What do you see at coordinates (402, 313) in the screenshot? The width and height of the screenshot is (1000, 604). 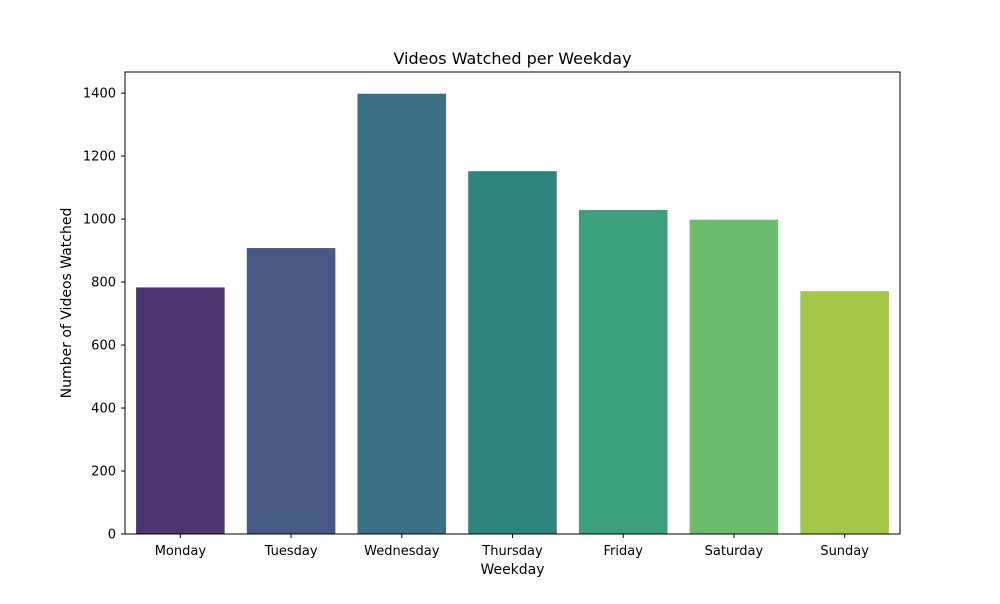 I see `bar-wednesday` at bounding box center [402, 313].